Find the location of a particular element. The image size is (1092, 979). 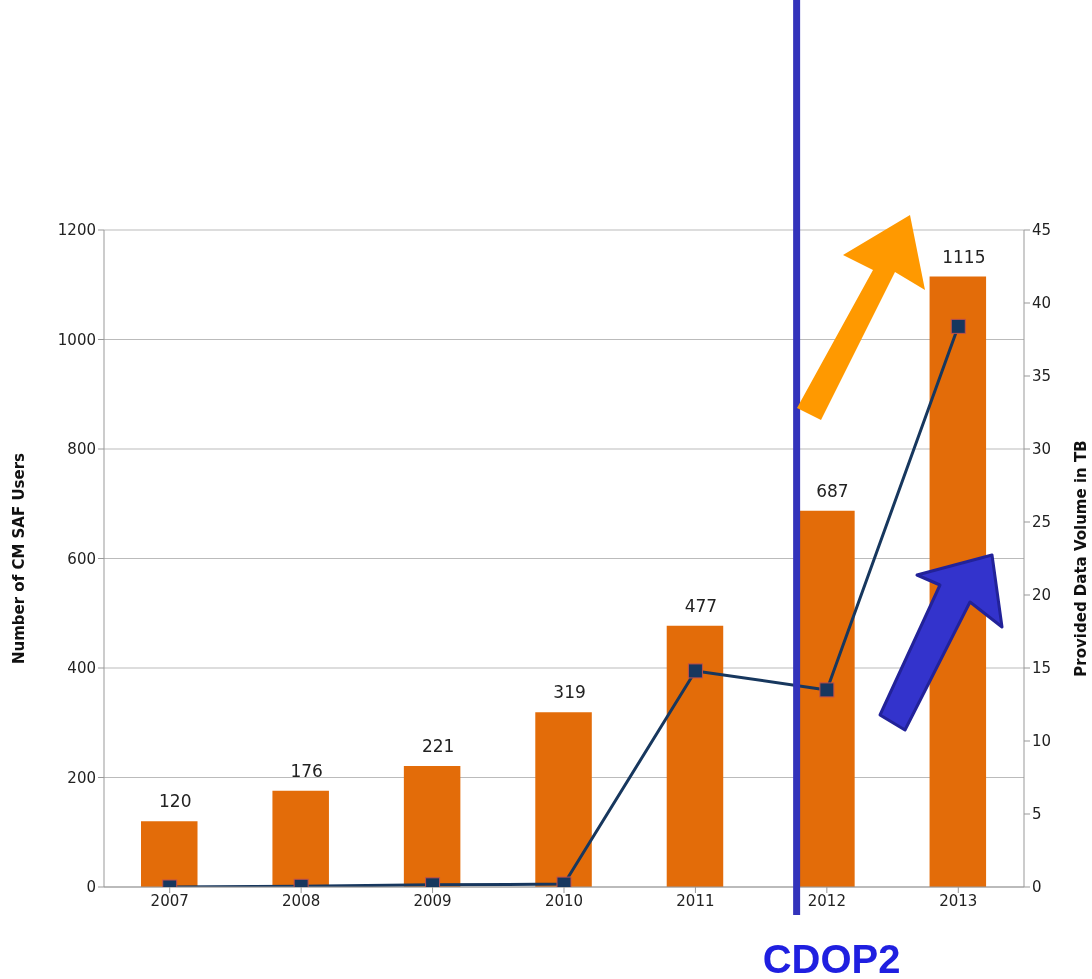

x-tick-label: 2009 is located at coordinates (432, 900).